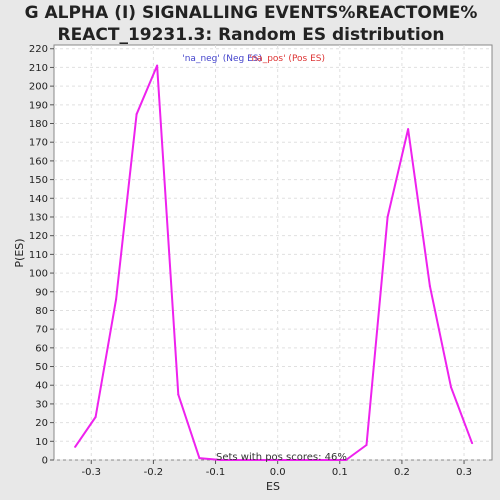  Describe the element at coordinates (38, 105) in the screenshot. I see `y-tick-label: 190` at that location.